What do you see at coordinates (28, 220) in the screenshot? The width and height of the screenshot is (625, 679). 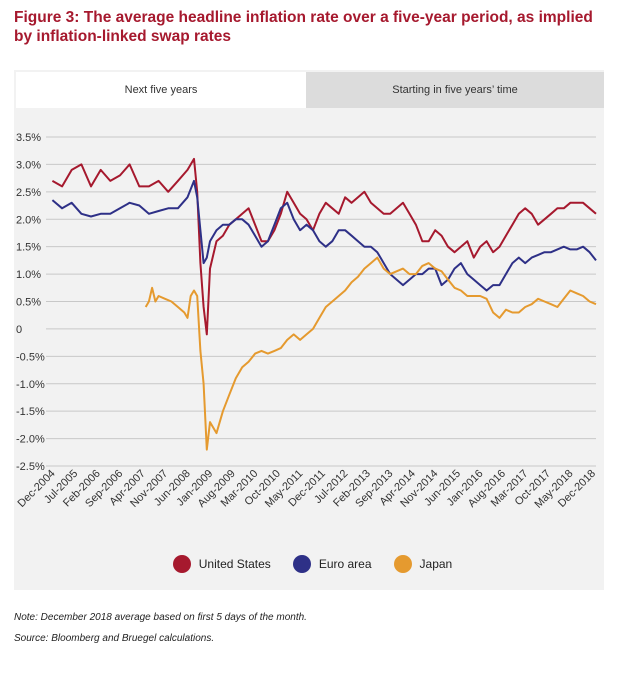 I see `y-tick-label: 2.0%` at bounding box center [28, 220].